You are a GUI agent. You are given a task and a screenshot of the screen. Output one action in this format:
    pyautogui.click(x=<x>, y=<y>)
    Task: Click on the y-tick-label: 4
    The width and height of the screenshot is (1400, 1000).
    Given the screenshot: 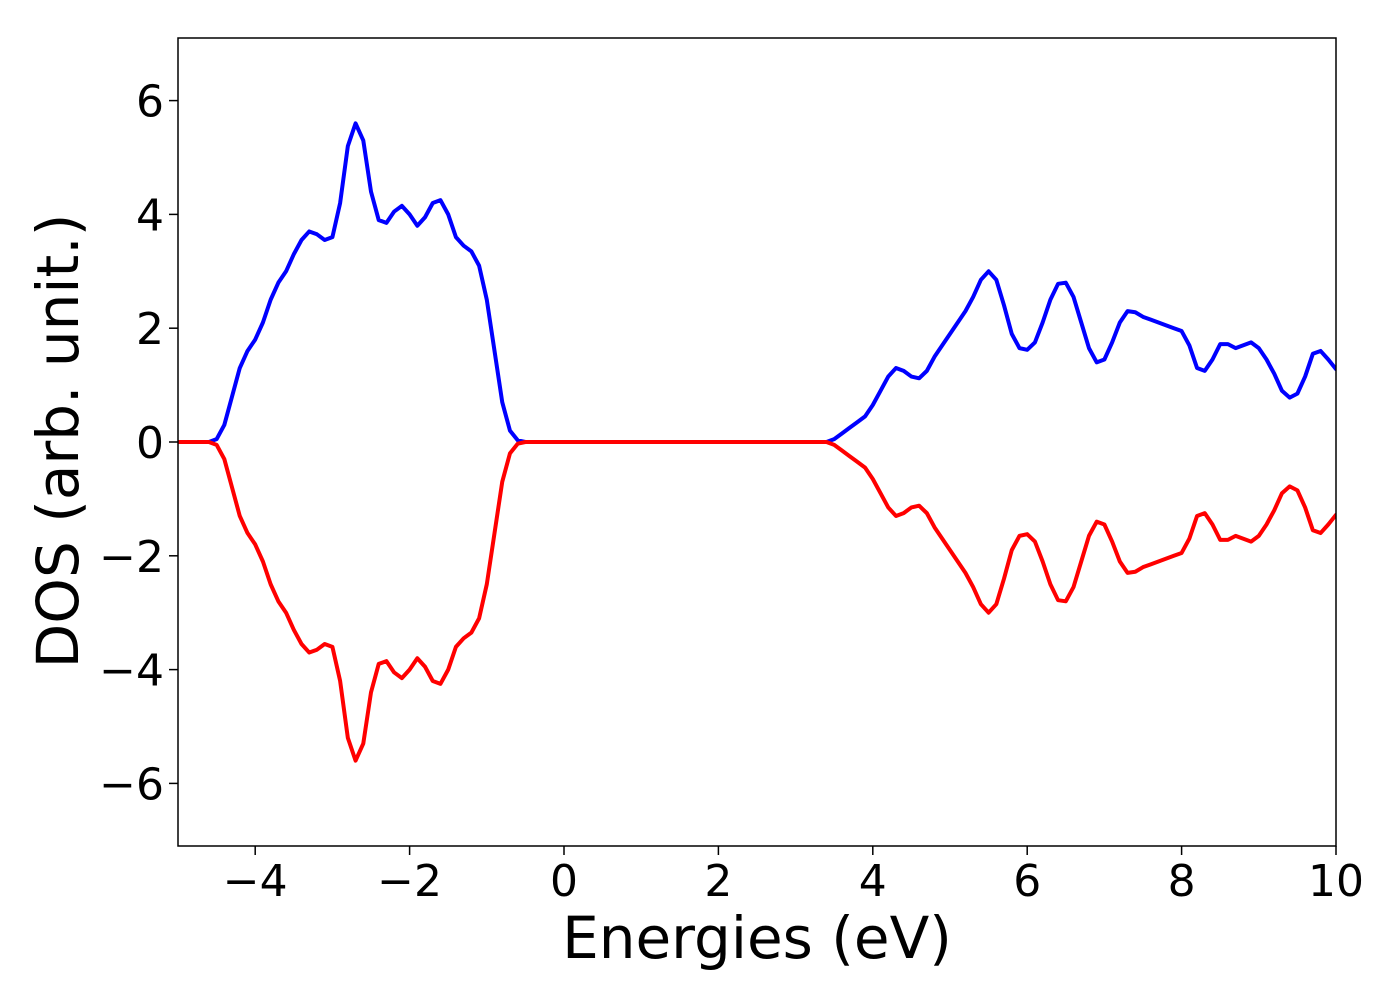 What is the action you would take?
    pyautogui.click(x=150, y=215)
    